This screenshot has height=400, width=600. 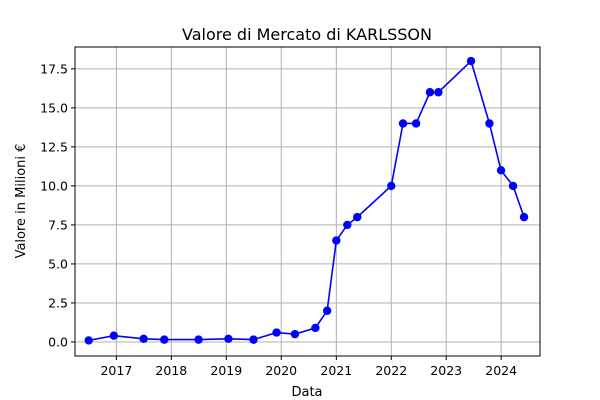 I want to click on y-tick-label: 2.5, so click(x=58, y=302).